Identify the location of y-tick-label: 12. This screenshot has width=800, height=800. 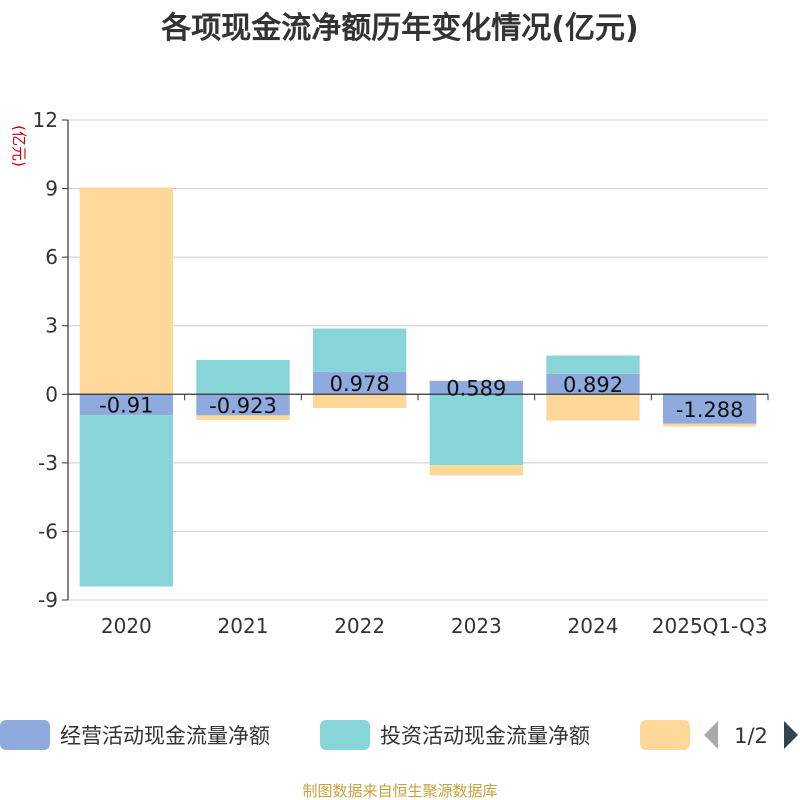
(45, 120).